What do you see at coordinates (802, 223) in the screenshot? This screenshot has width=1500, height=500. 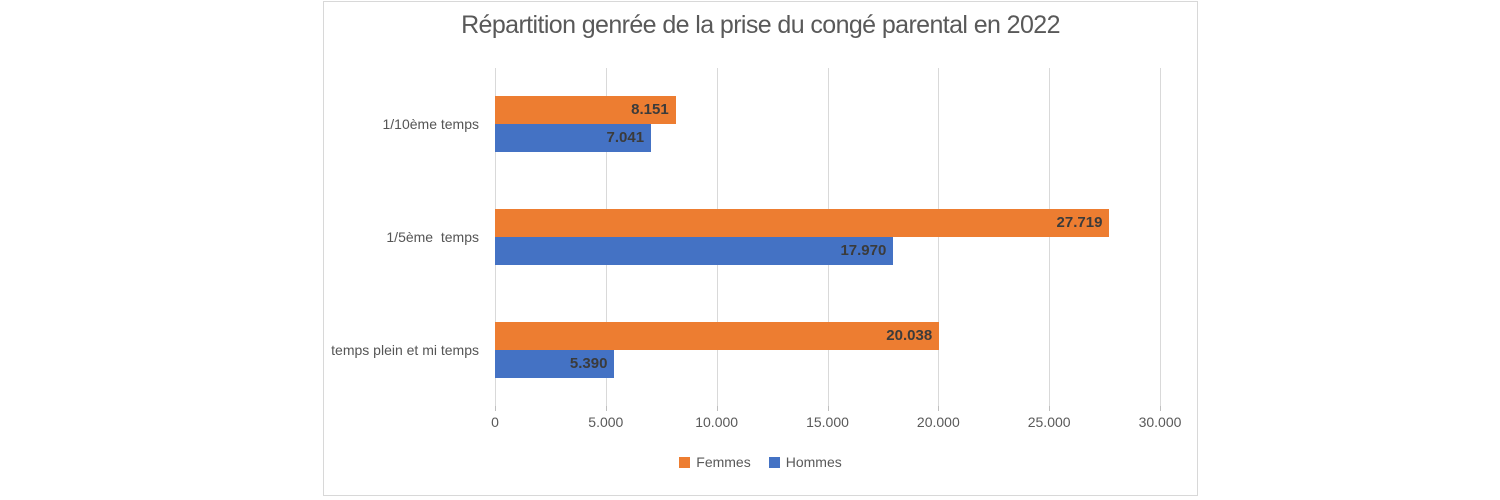 I see `bar-femmes: 27.719` at bounding box center [802, 223].